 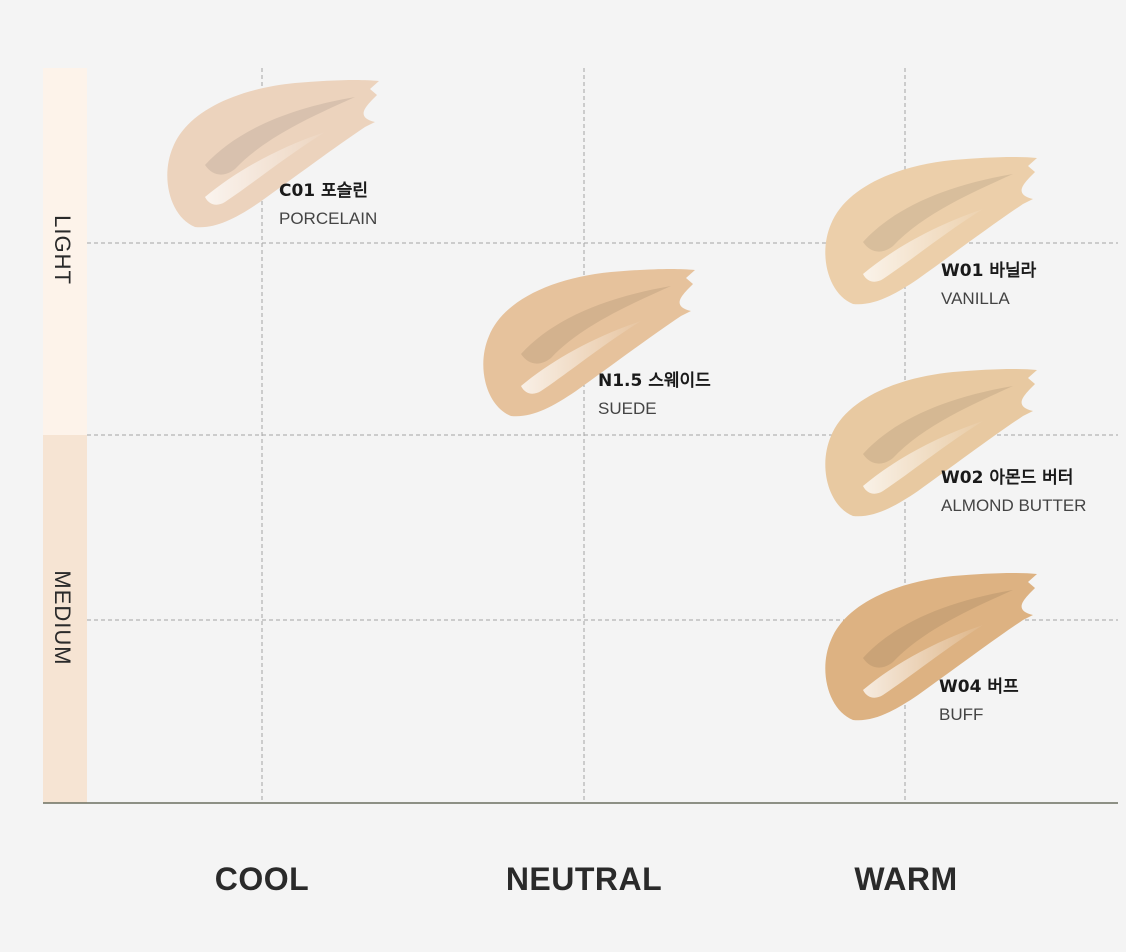 I want to click on band-light, so click(x=65, y=251).